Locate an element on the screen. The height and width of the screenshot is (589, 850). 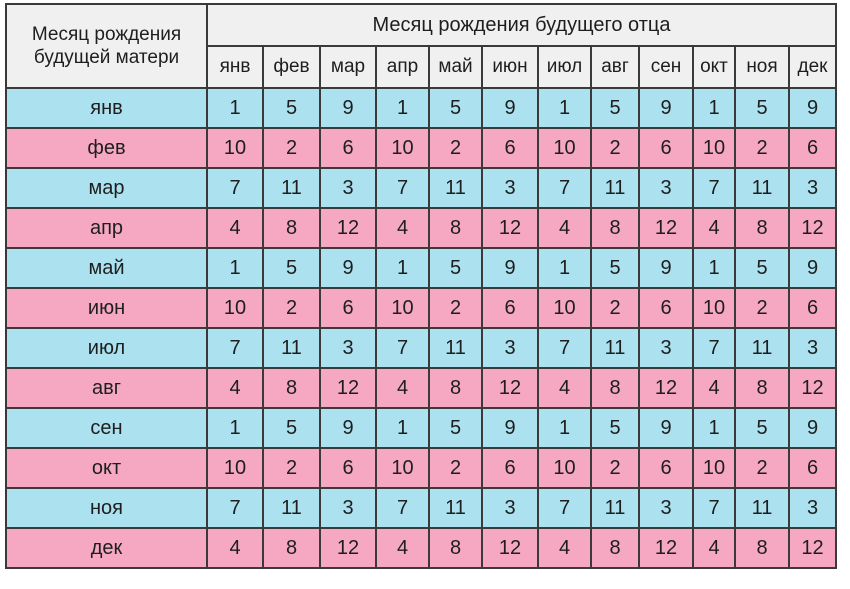
table-row: сен 1 5 9 1 5 9 1 5 9 1 5 9 is located at coordinates (421, 428).